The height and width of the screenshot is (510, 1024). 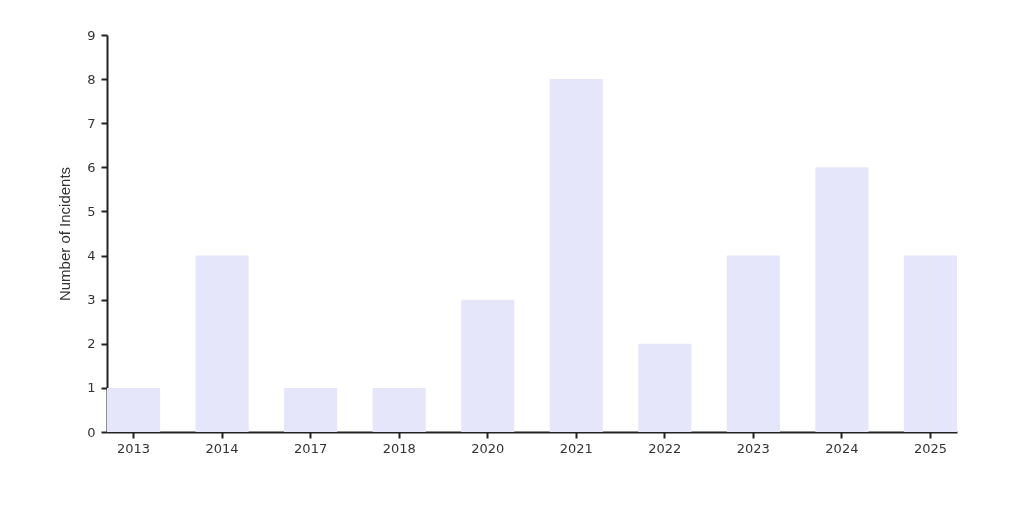 What do you see at coordinates (311, 448) in the screenshot?
I see `x-tick-label: 2017` at bounding box center [311, 448].